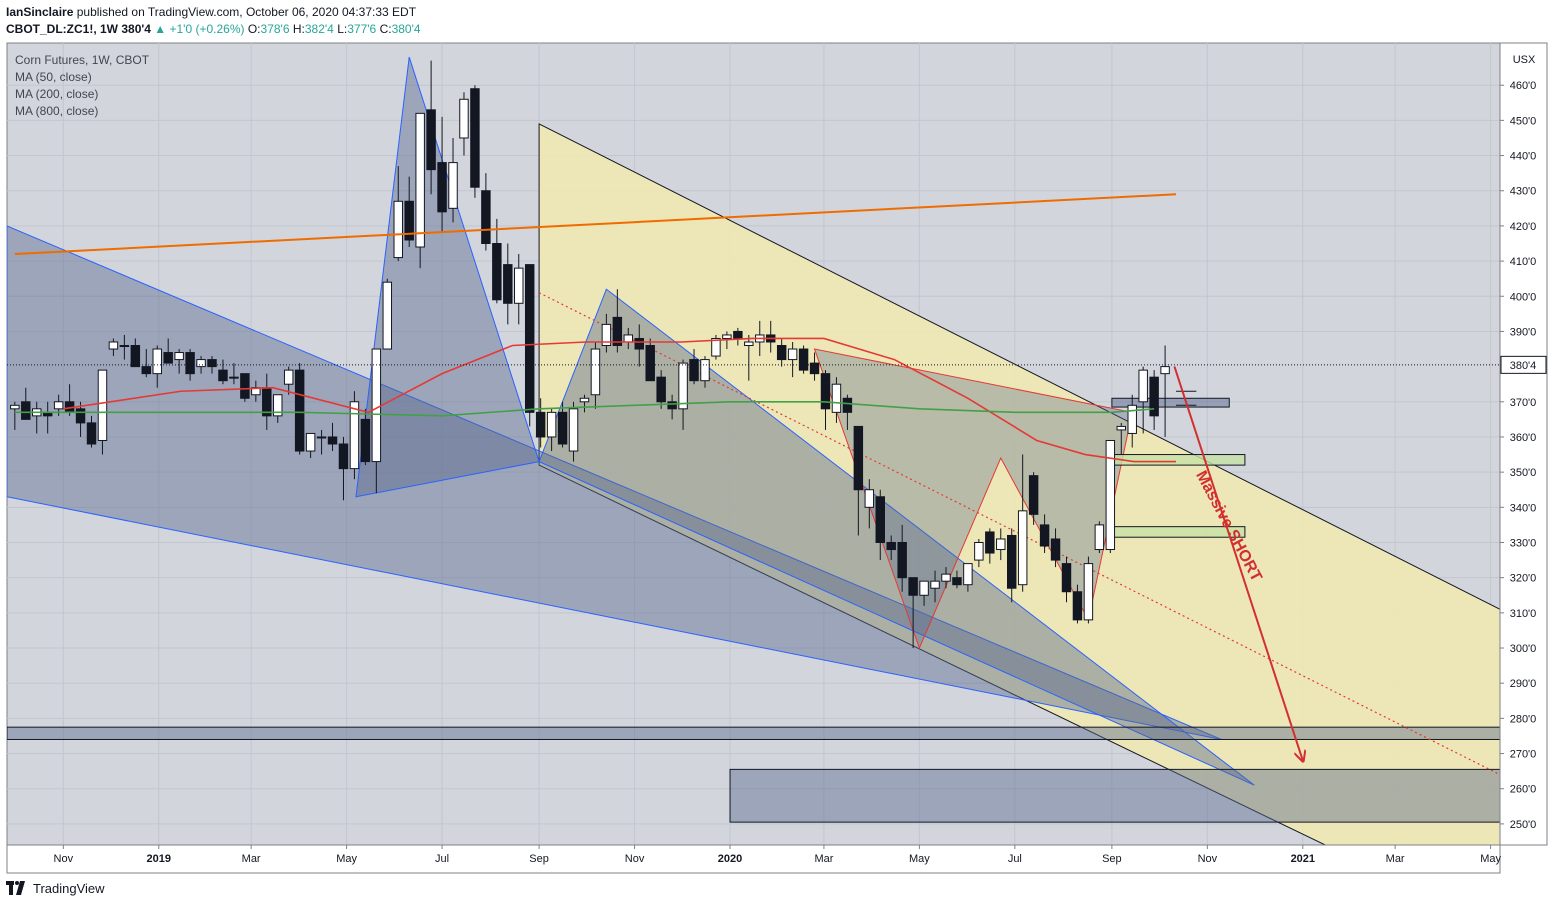  I want to click on y-tick-label: 430'0, so click(1523, 192).